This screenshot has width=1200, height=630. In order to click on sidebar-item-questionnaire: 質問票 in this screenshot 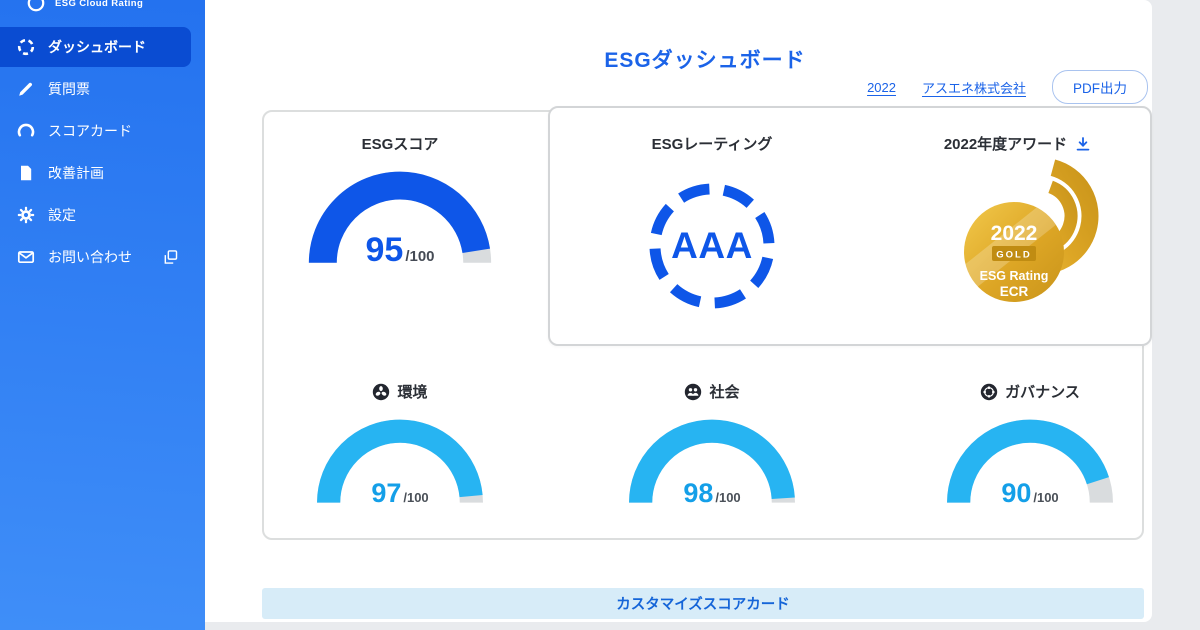, I will do `click(95, 89)`.